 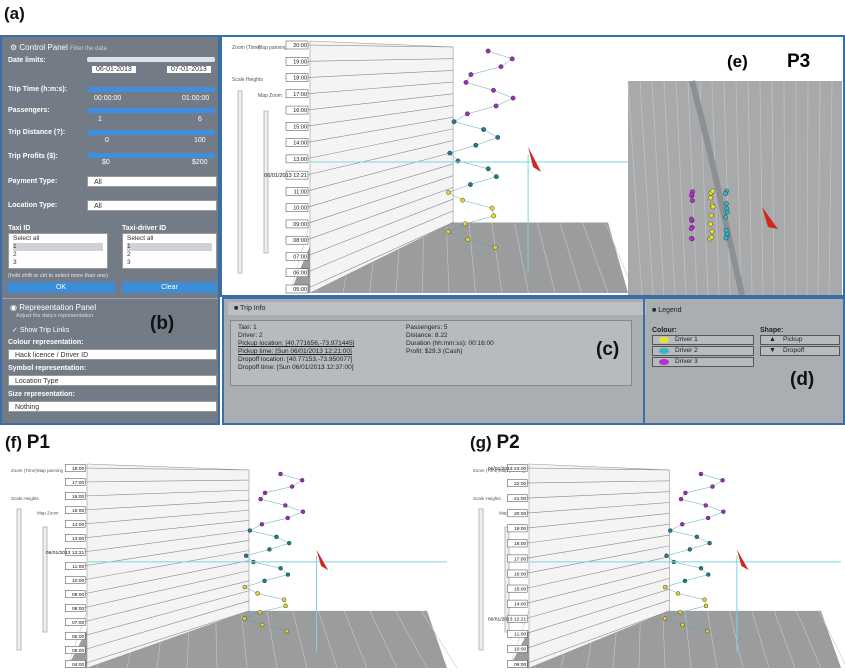 What do you see at coordinates (41, 330) in the screenshot?
I see `checkbox: ✓ Show Trip Links` at bounding box center [41, 330].